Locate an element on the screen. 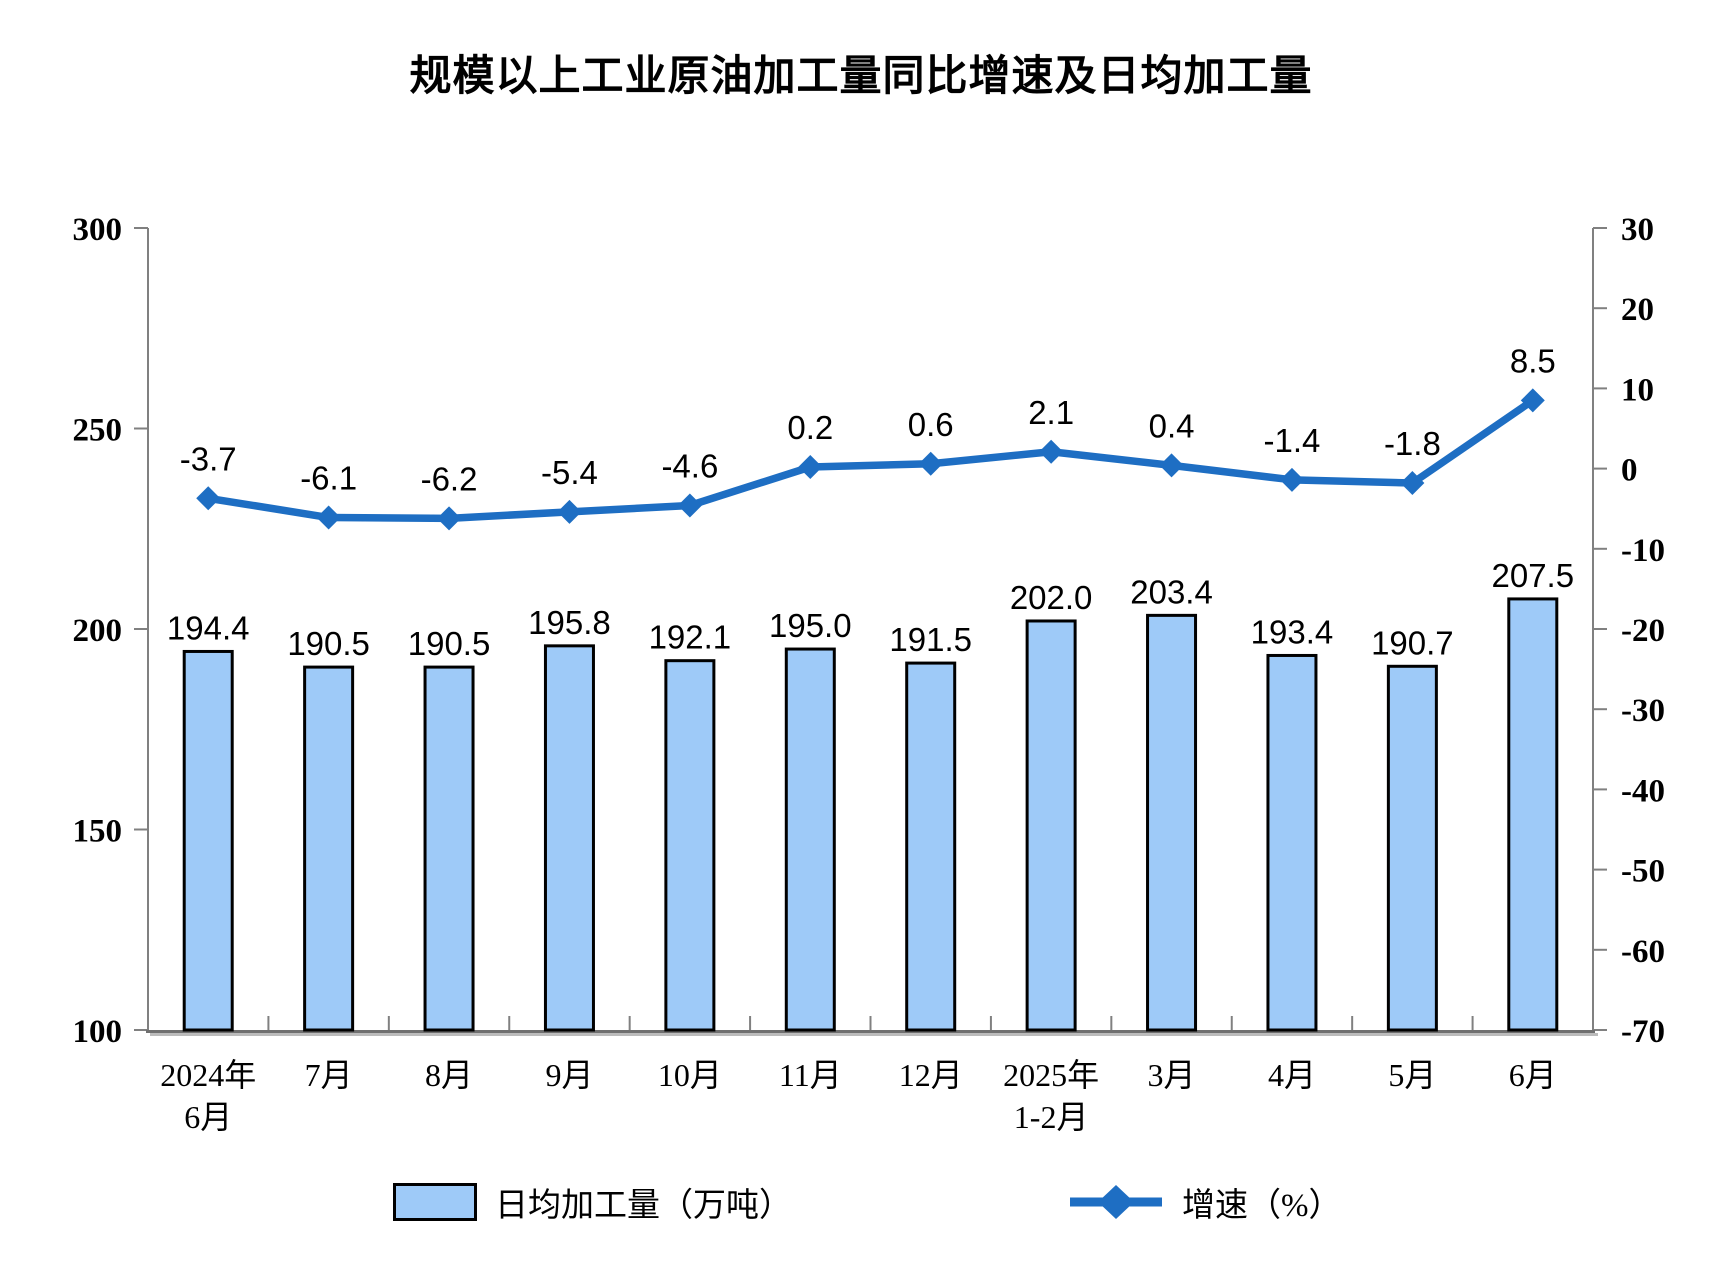 The image size is (1722, 1272). x-axis-label: 6月 is located at coordinates (1533, 1075).